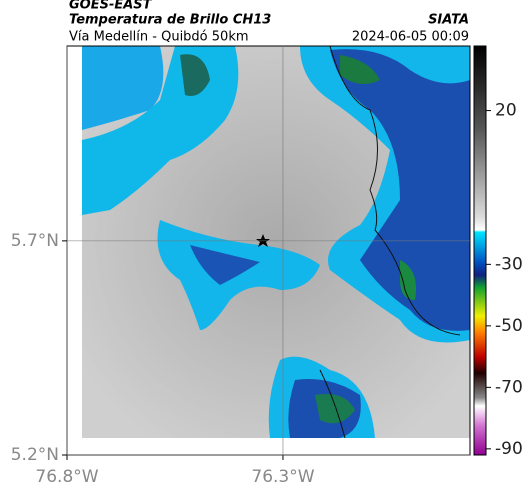 The width and height of the screenshot is (526, 491). I want to click on satellite: GOES-EAST, so click(111, 6).